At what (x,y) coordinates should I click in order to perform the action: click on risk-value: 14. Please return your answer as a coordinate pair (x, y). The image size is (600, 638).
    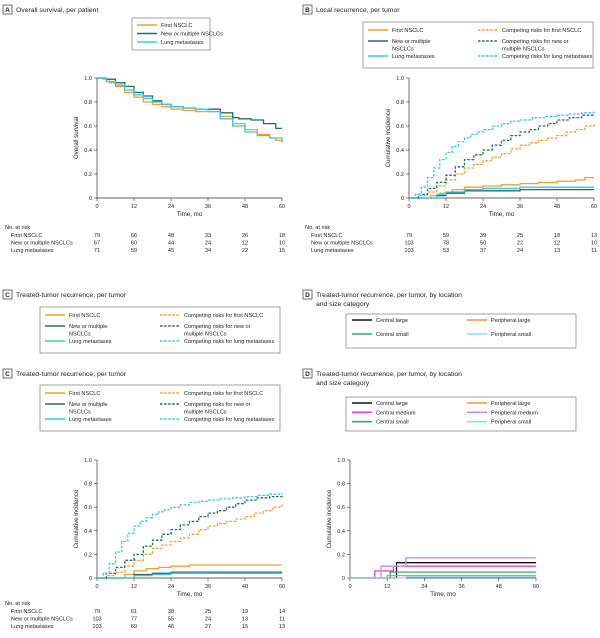
    Looking at the image, I should click on (282, 612).